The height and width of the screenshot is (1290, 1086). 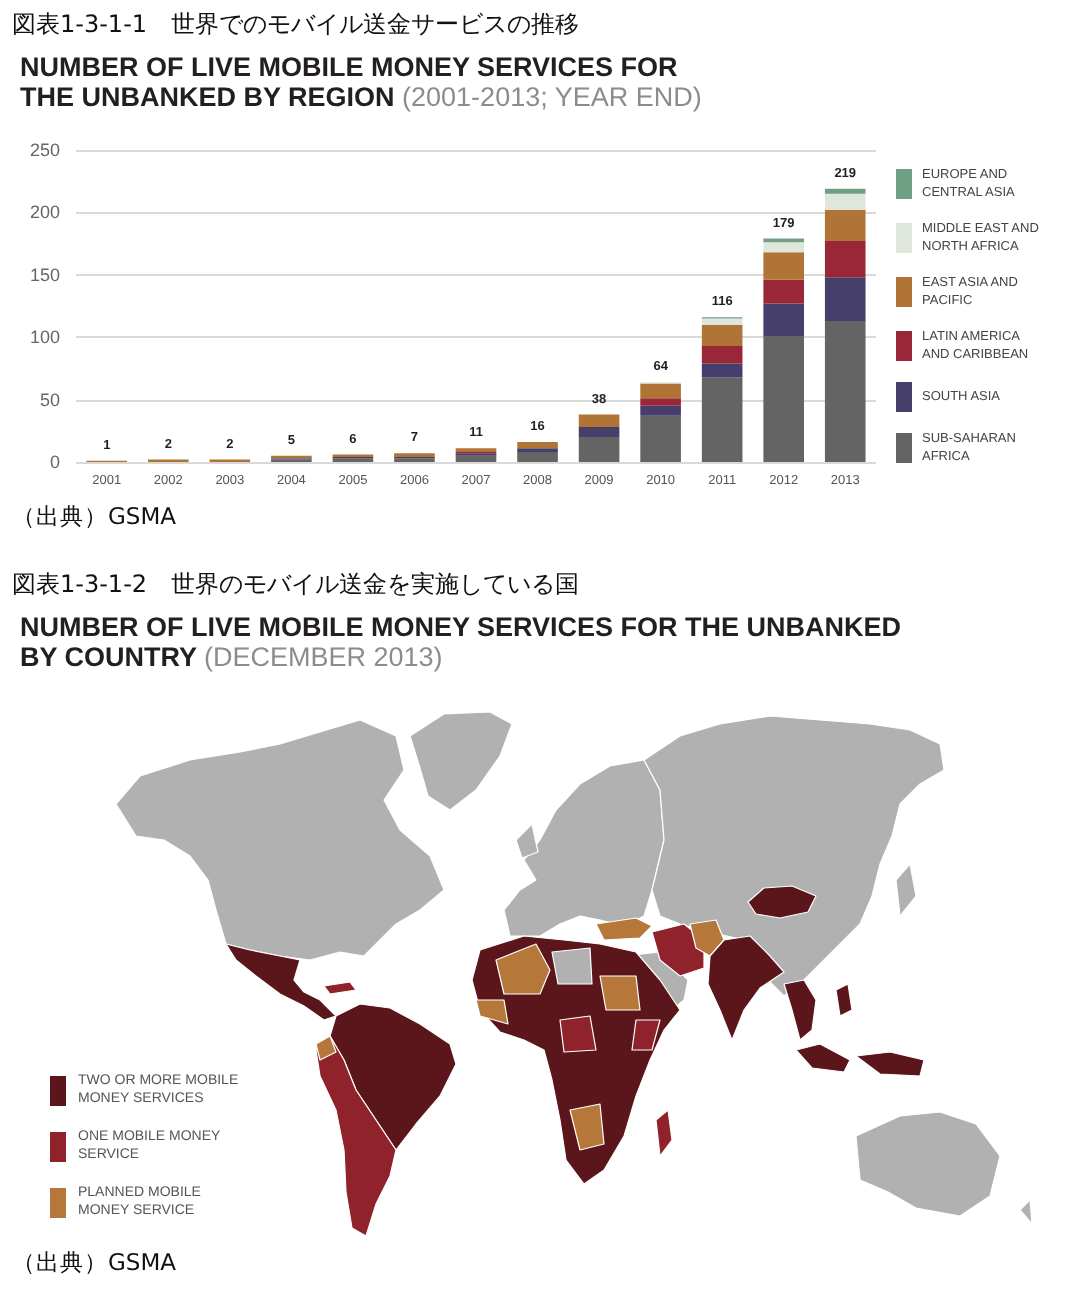 What do you see at coordinates (44, 274) in the screenshot?
I see `y-tick-label: 150` at bounding box center [44, 274].